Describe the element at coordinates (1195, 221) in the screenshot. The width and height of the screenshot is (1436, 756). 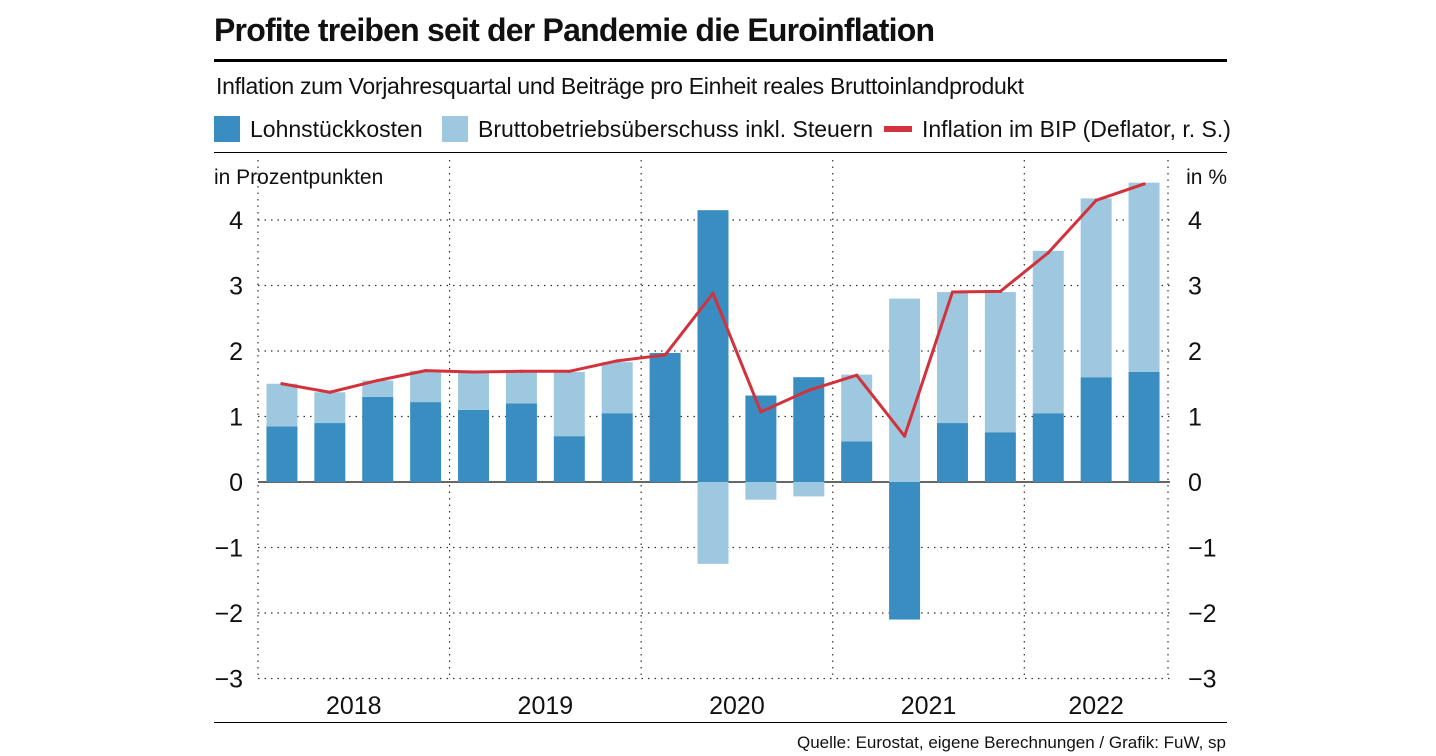
I see `ytick-right-1: 4` at that location.